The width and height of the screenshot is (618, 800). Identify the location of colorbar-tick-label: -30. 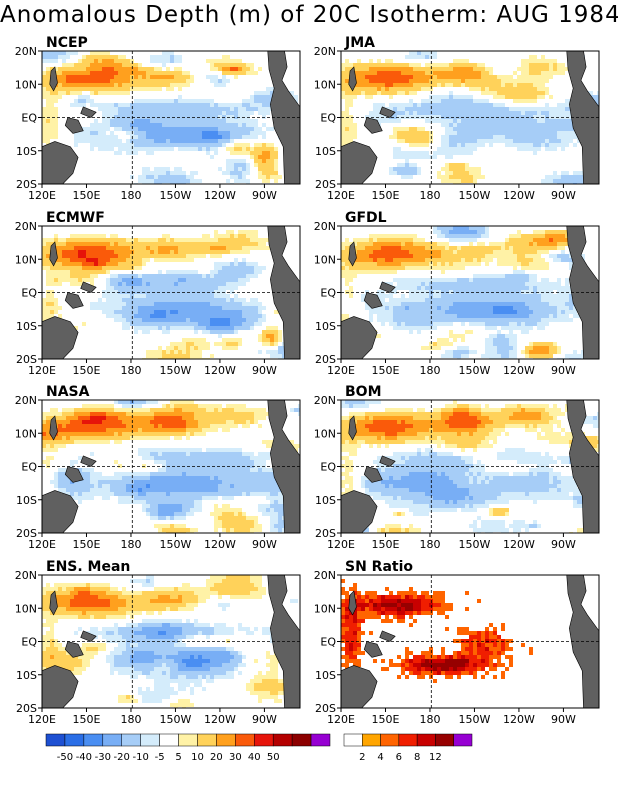
(103, 757).